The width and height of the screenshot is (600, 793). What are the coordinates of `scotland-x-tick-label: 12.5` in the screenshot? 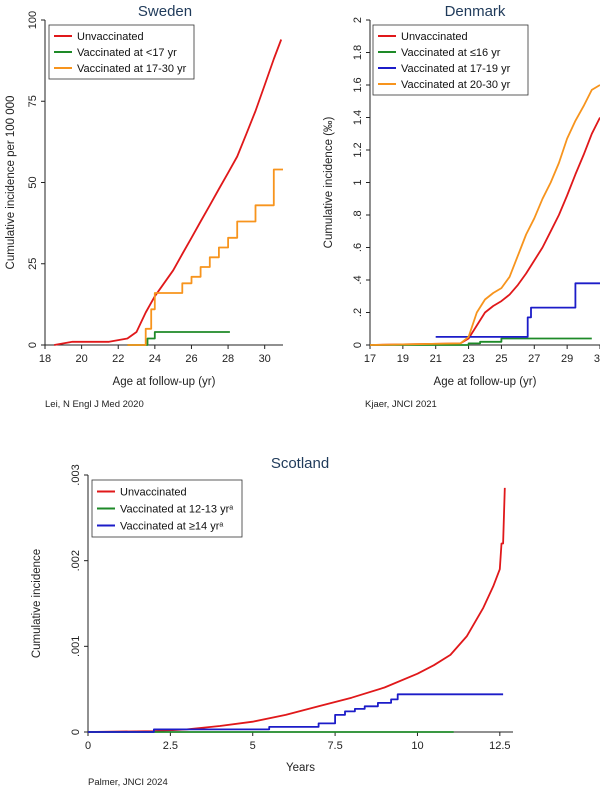 It's located at (499, 746).